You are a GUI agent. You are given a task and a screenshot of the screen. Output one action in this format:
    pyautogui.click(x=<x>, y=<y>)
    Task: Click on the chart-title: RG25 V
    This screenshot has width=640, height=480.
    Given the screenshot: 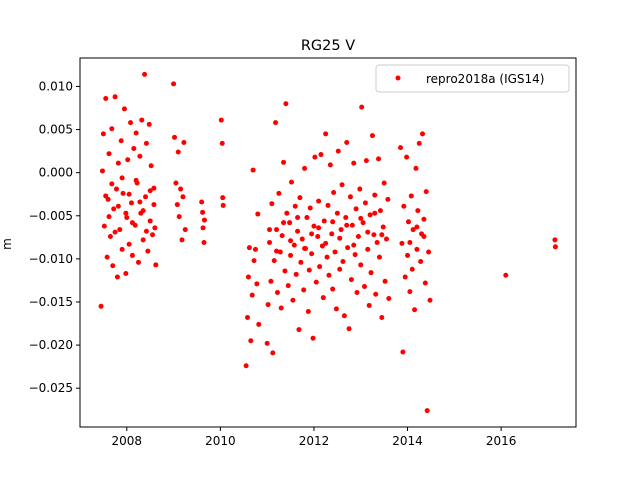 What is the action you would take?
    pyautogui.click(x=328, y=46)
    